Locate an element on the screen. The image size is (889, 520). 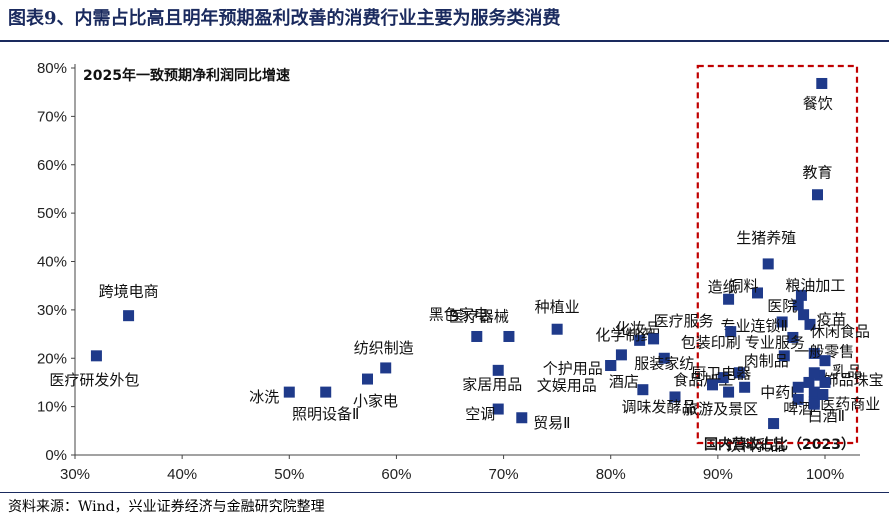
y-tick-label: 80% is located at coordinates (52, 68).